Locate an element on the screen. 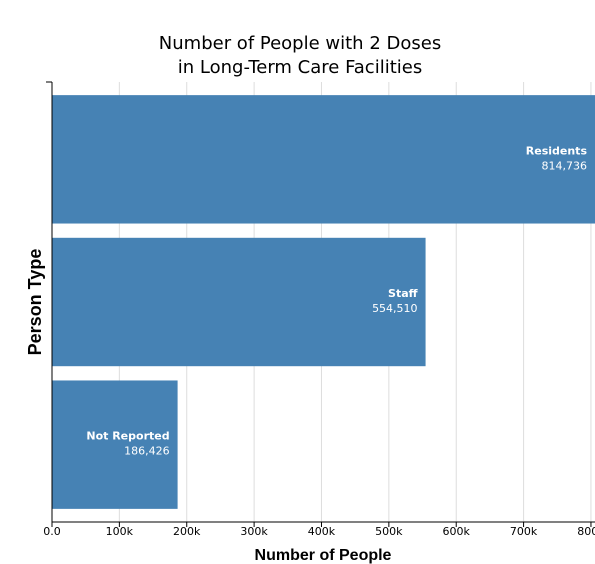 This screenshot has width=595, height=564. x-axis-title: Number of People is located at coordinates (323, 555).